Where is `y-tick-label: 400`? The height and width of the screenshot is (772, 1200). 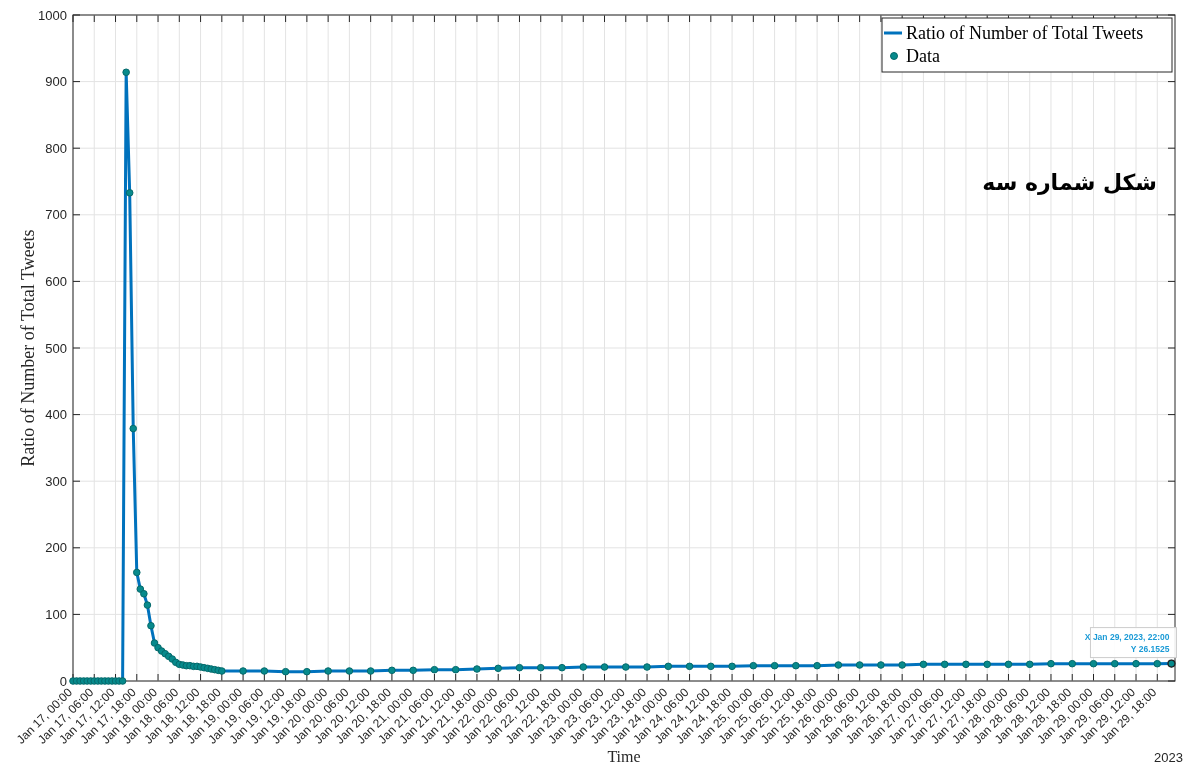
y-tick-label: 400 is located at coordinates (56, 415).